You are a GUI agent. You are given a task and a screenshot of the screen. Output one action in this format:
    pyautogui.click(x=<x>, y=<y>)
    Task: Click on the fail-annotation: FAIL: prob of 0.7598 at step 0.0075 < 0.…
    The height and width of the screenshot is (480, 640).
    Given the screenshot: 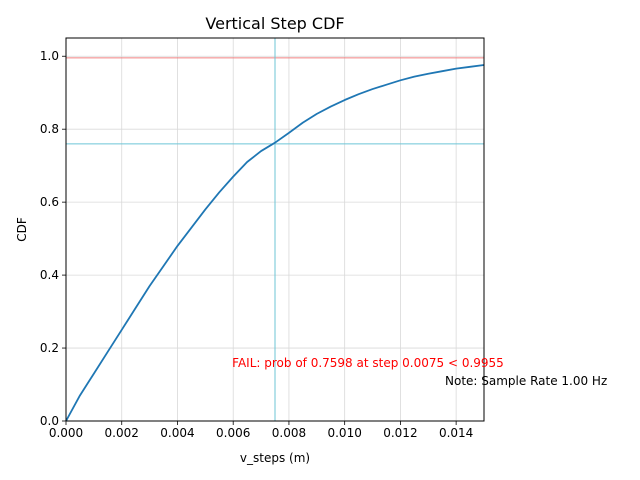 What is the action you would take?
    pyautogui.click(x=368, y=363)
    